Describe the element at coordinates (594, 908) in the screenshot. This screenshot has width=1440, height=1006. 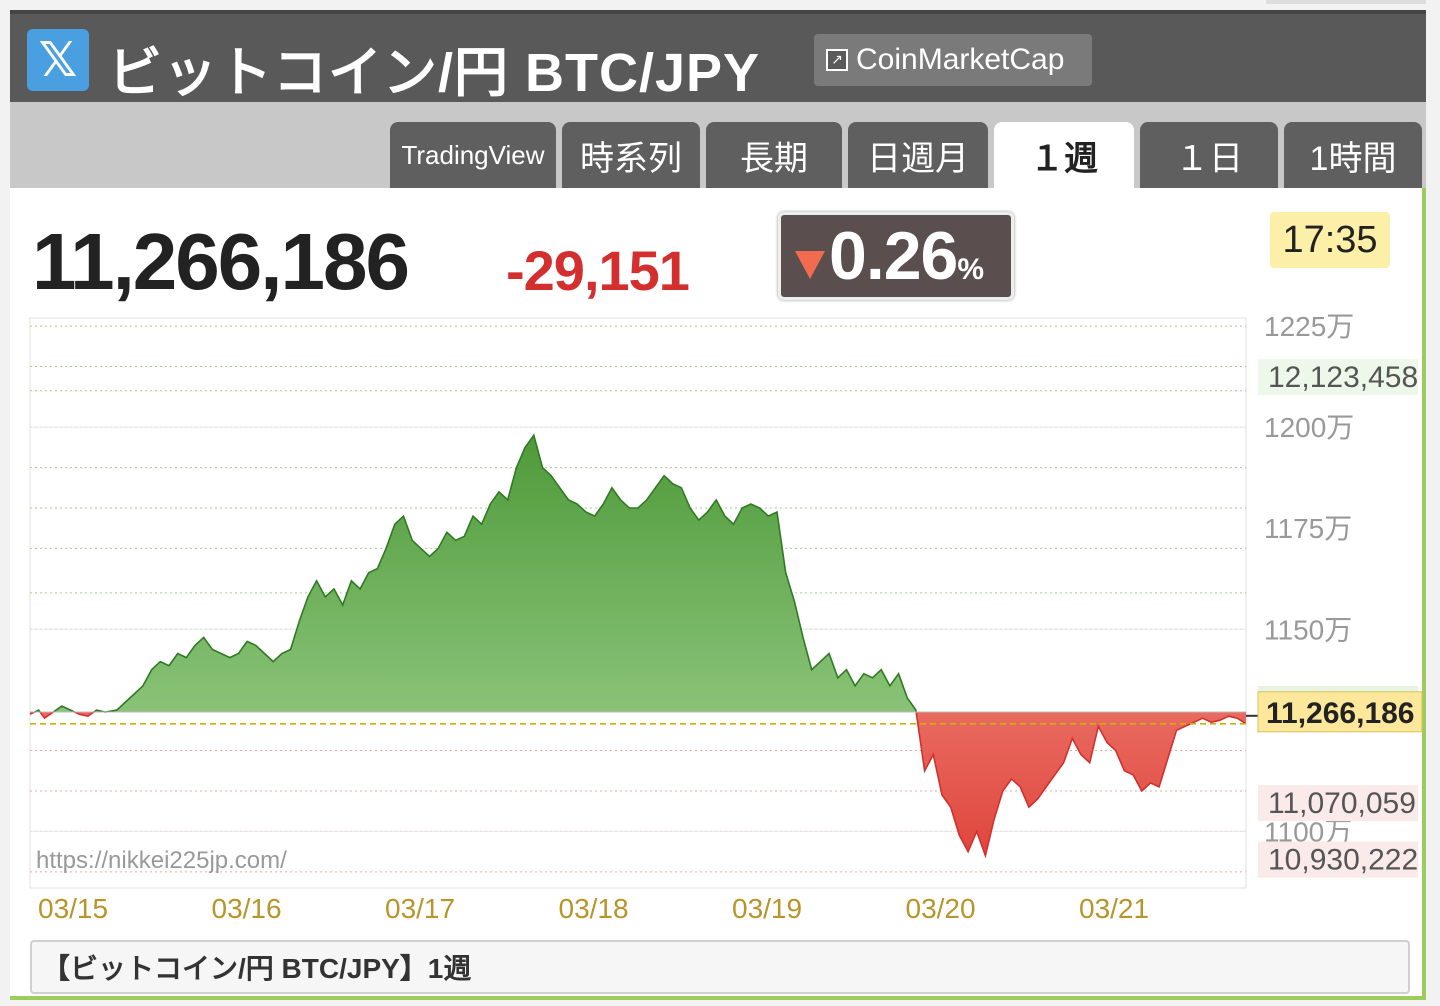
I see `x-tick-label: 03/18` at that location.